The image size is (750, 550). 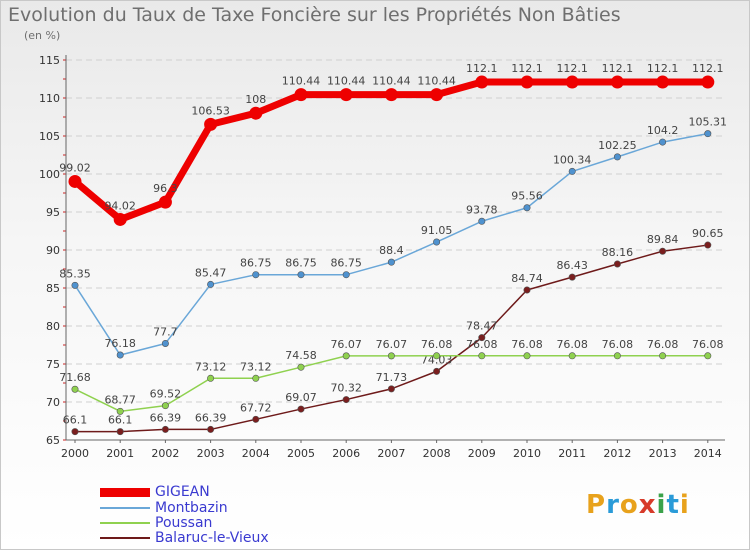 What do you see at coordinates (165, 453) in the screenshot?
I see `x-tick-label: 2002` at bounding box center [165, 453].